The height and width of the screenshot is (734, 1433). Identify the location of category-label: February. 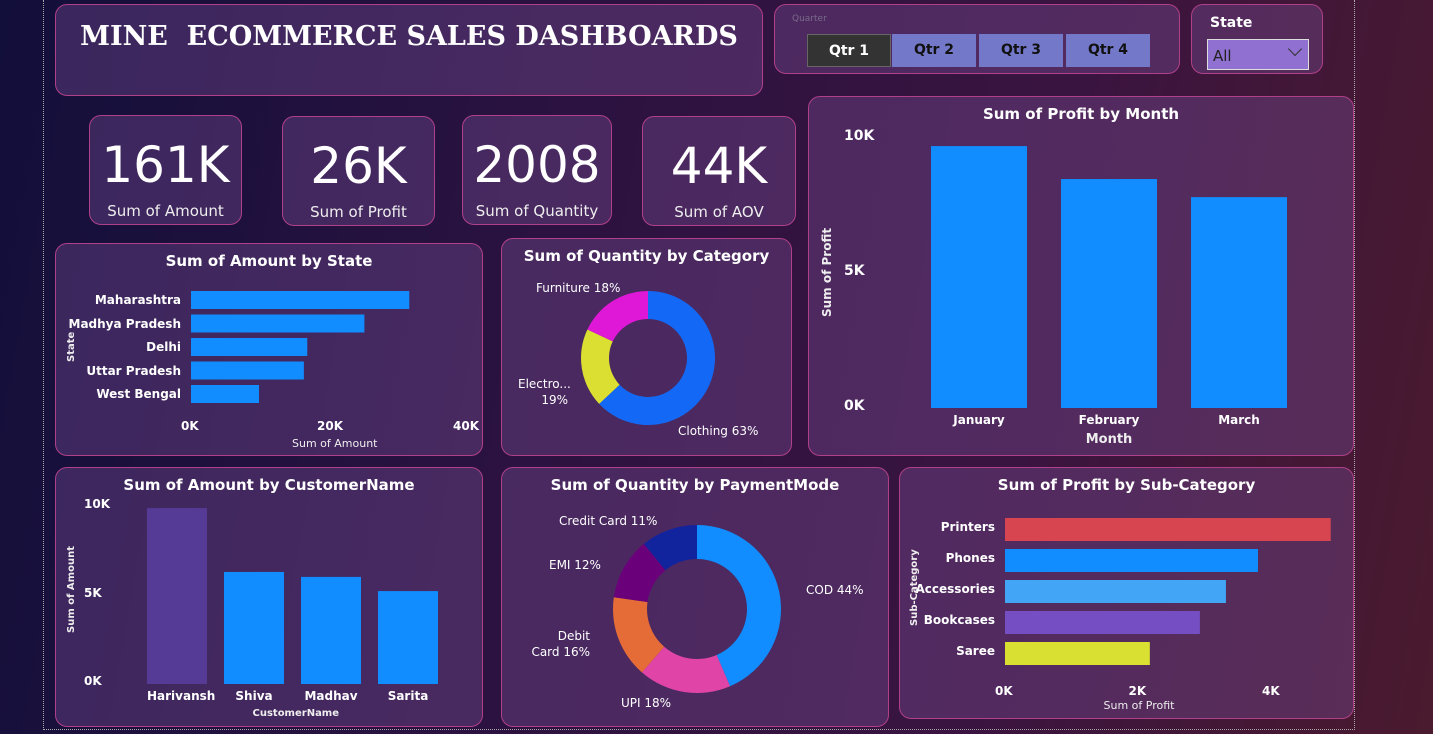
(1109, 420).